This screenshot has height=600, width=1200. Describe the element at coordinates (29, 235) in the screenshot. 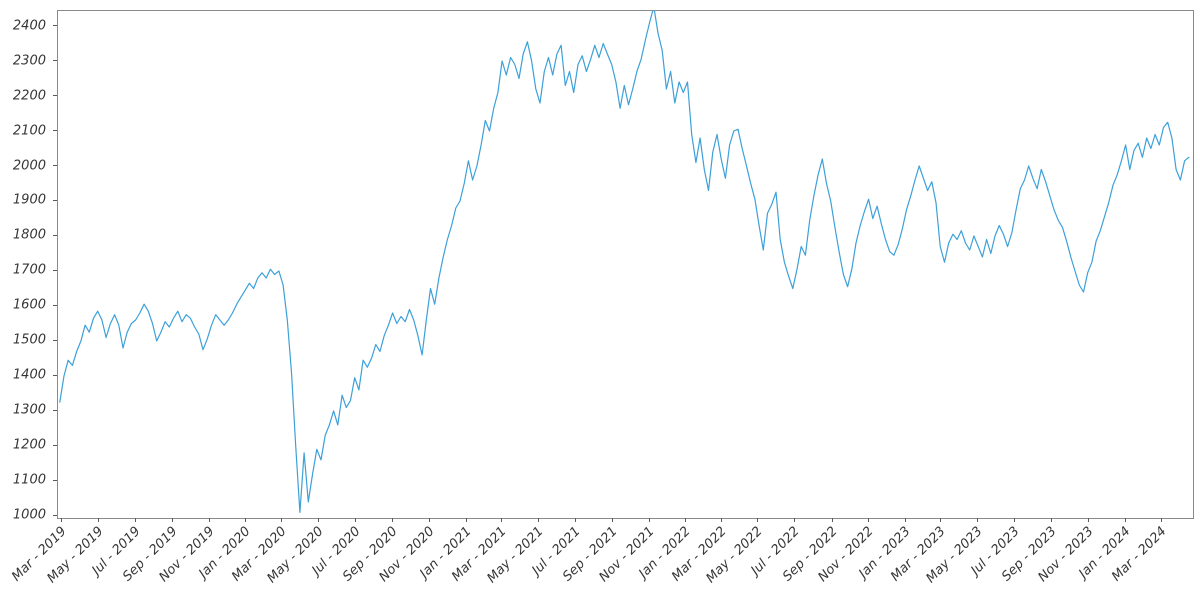

I see `y-tick-label: 1800` at that location.